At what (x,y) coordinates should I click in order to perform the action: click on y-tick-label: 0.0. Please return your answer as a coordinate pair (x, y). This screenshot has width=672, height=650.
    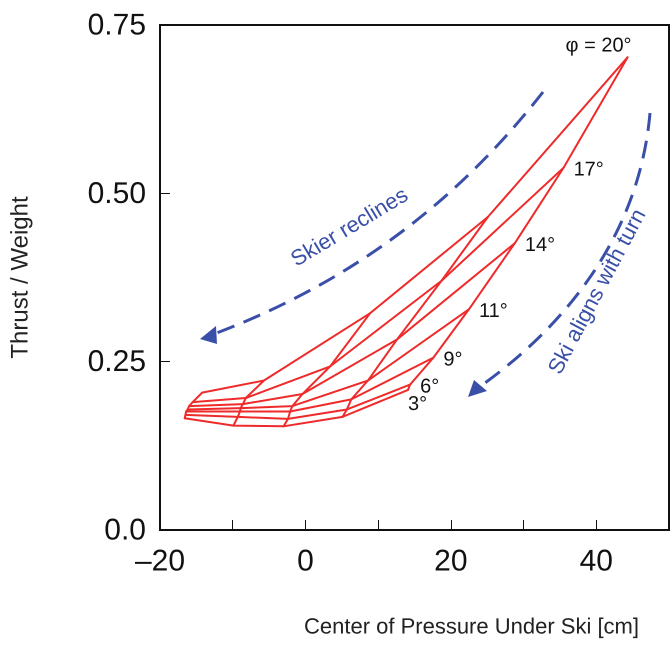
    Looking at the image, I should click on (125, 530).